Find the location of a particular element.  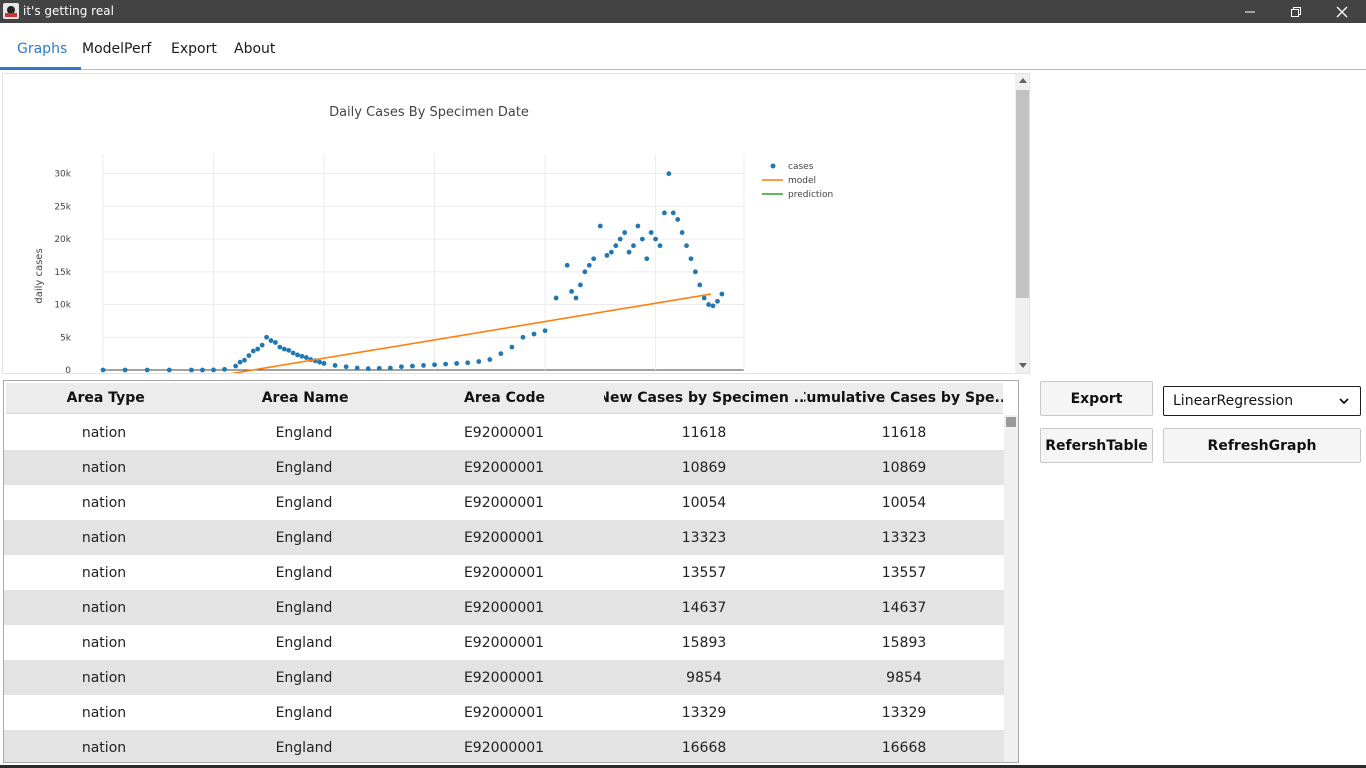

table-row: nation England E92000001 10869 10869 is located at coordinates (504, 467).